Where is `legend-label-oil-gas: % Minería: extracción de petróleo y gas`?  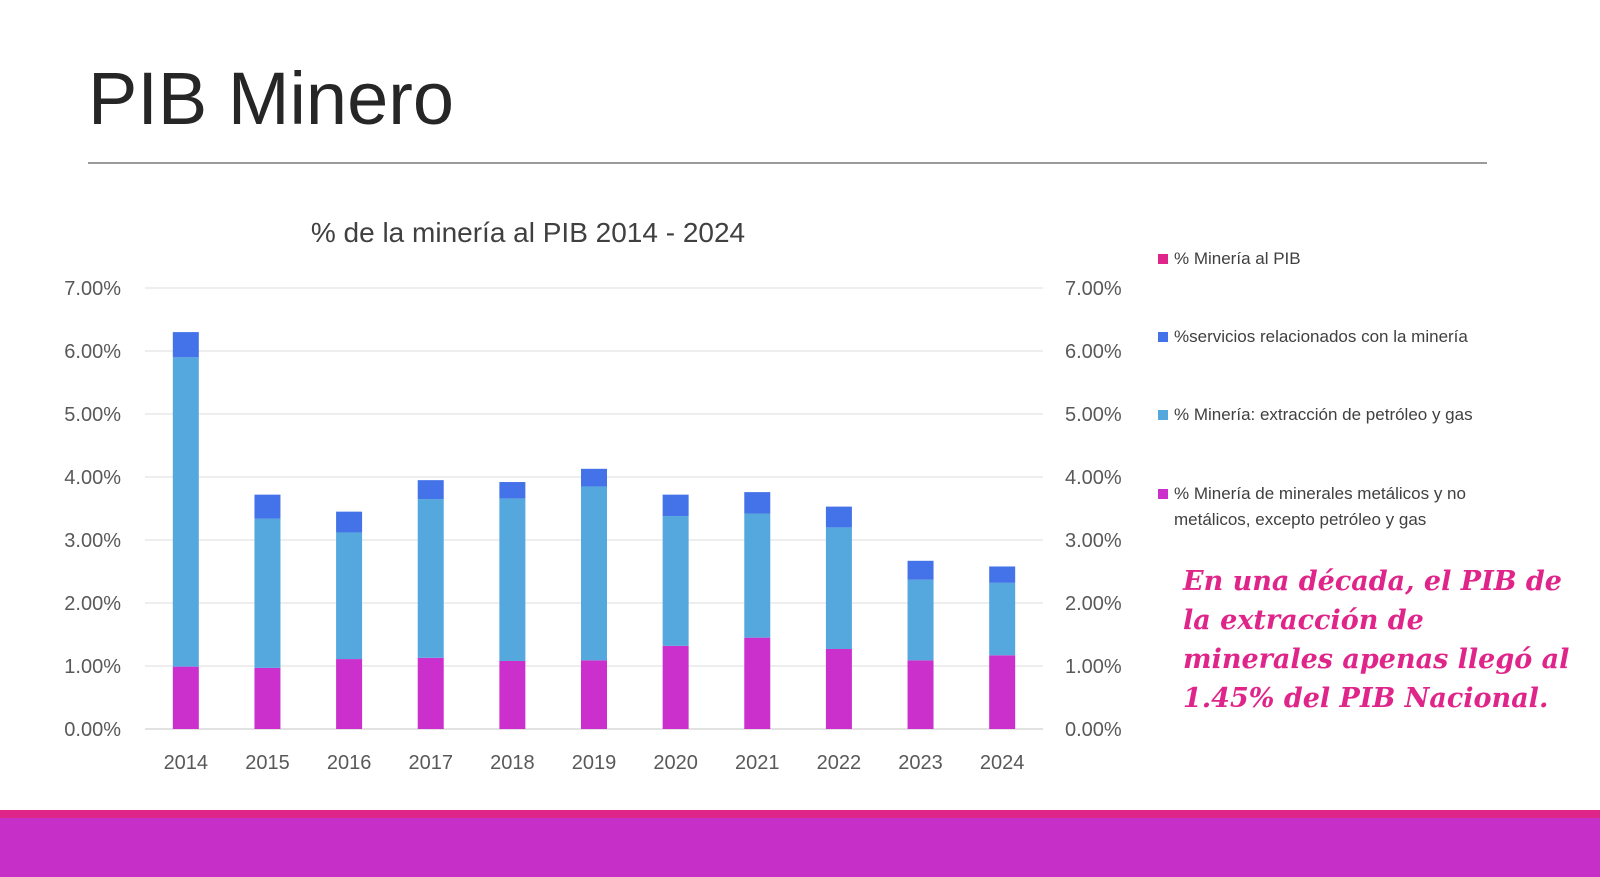
legend-label-oil-gas: % Minería: extracción de petróleo y gas is located at coordinates (1323, 414).